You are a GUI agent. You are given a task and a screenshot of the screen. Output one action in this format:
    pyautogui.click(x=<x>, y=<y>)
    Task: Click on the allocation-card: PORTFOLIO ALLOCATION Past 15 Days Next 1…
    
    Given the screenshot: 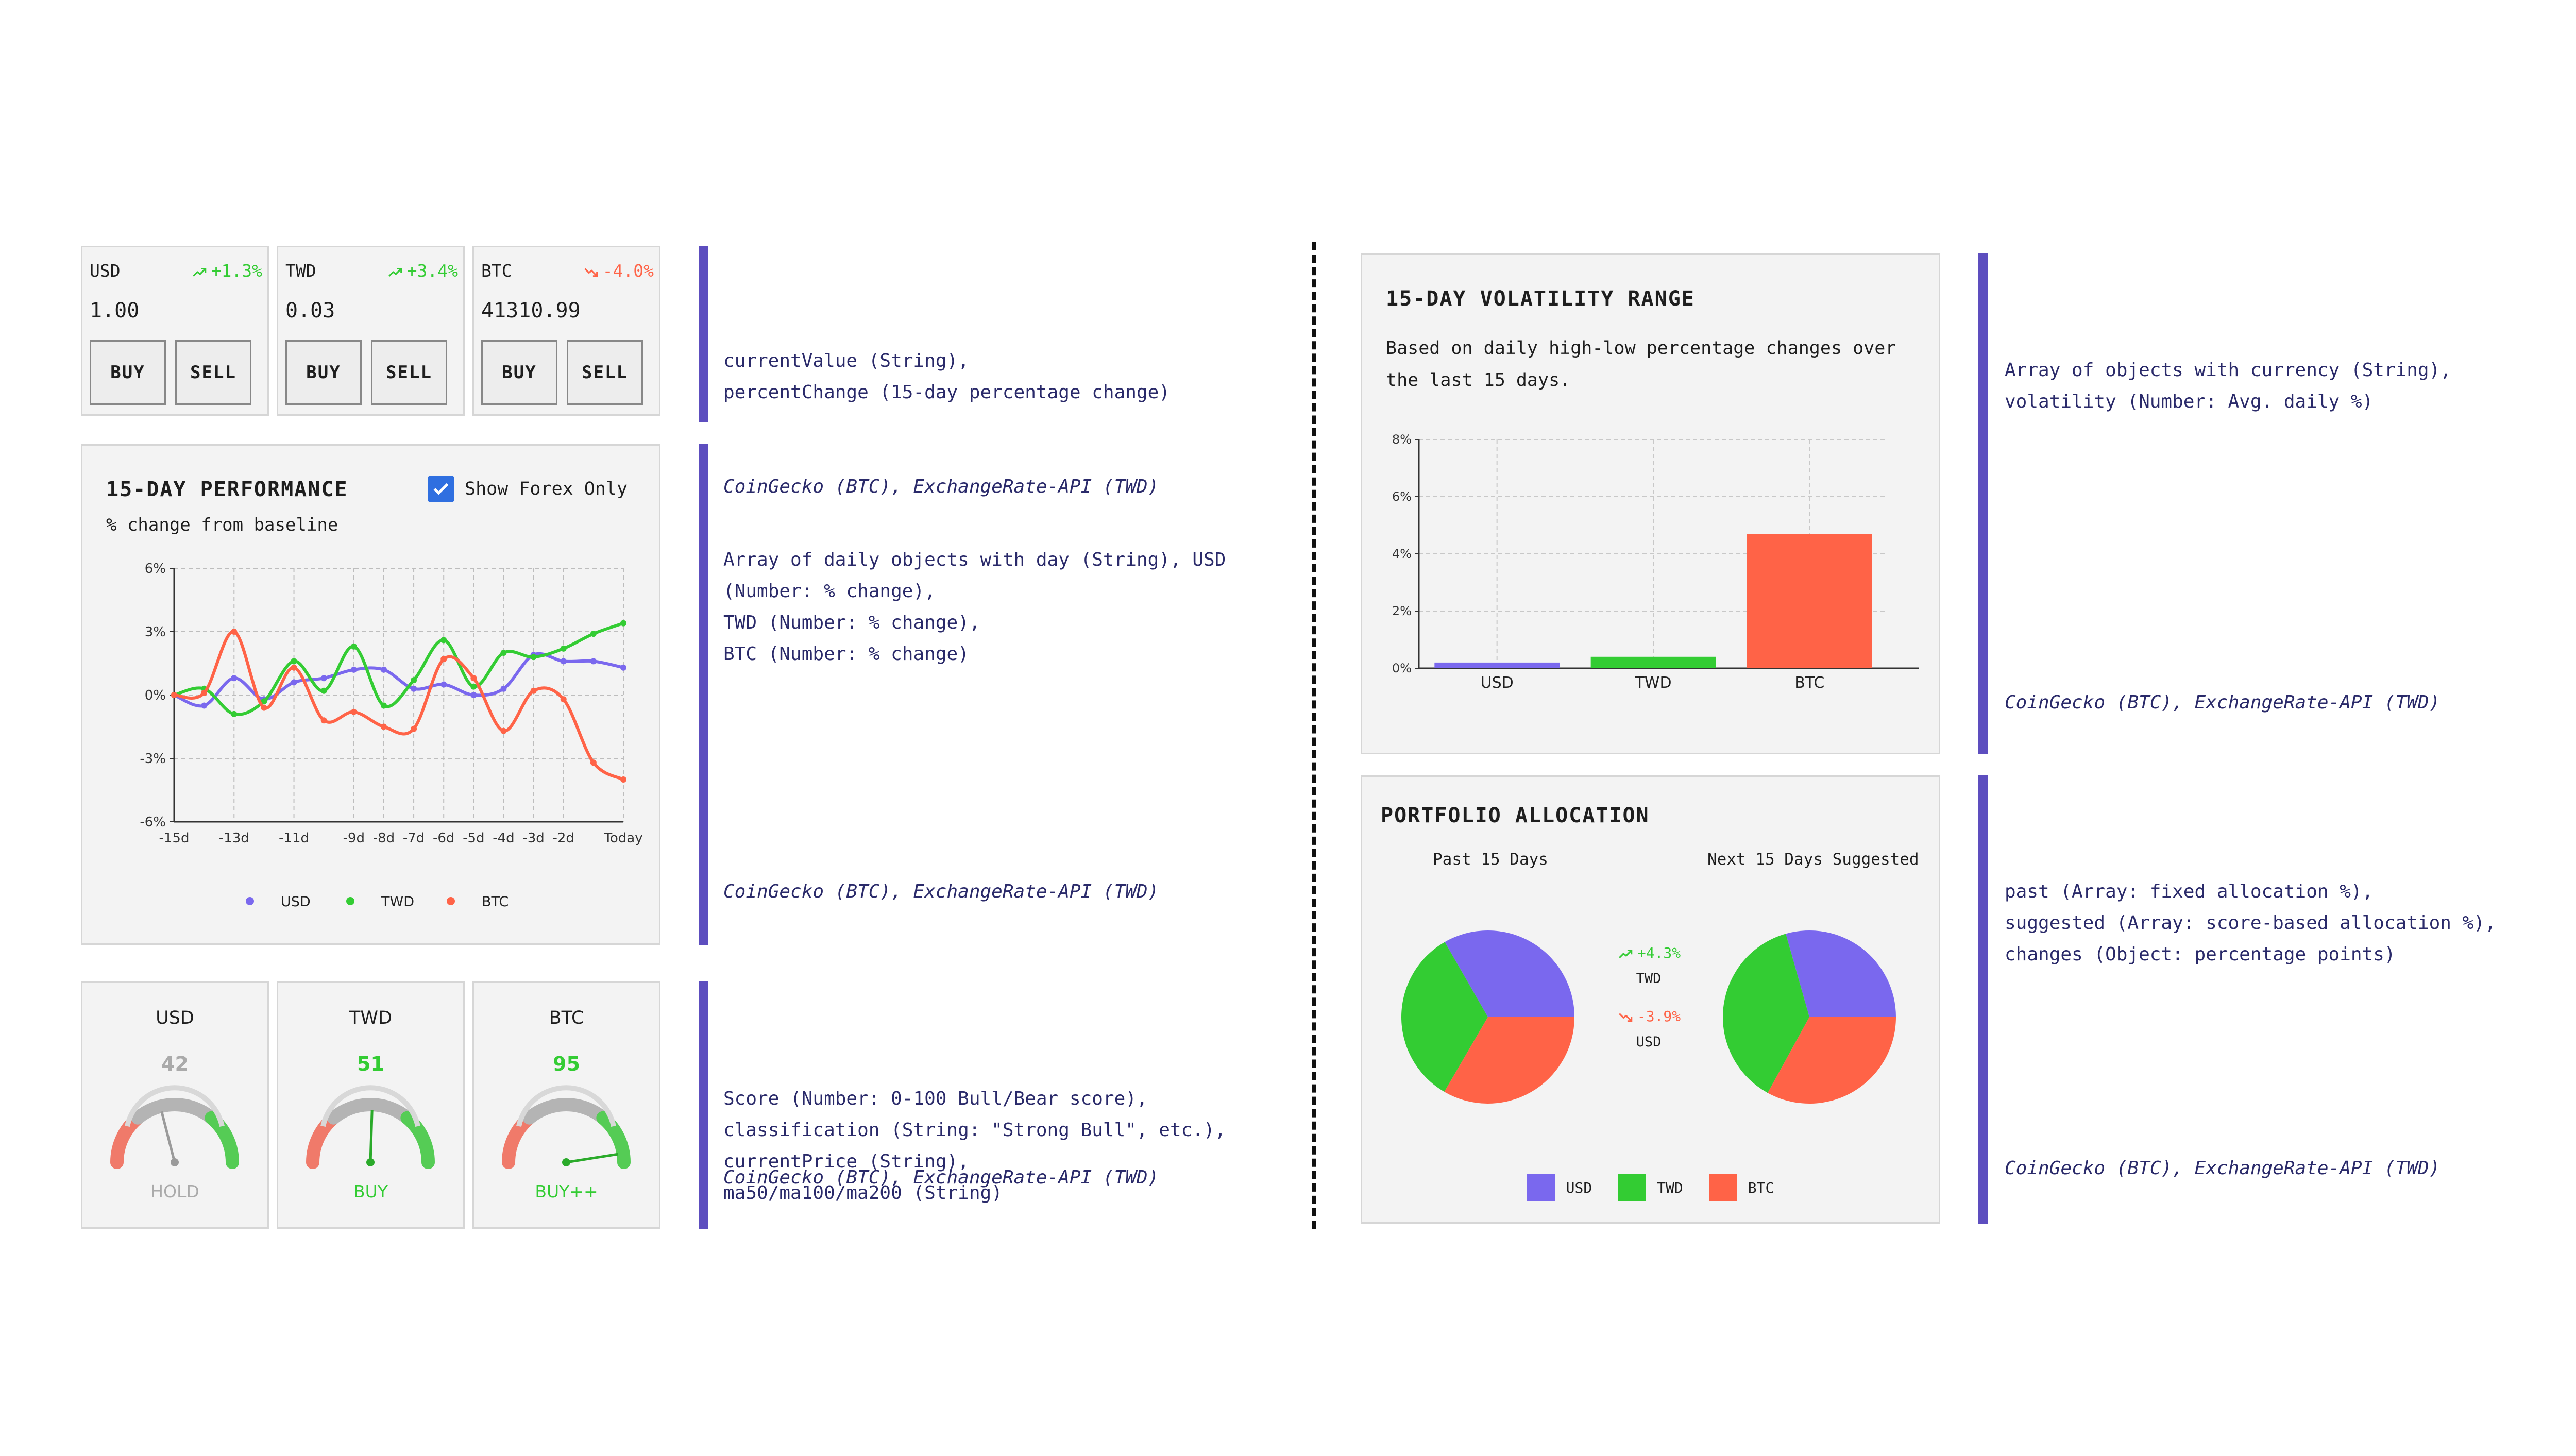 What is the action you would take?
    pyautogui.click(x=1650, y=1000)
    